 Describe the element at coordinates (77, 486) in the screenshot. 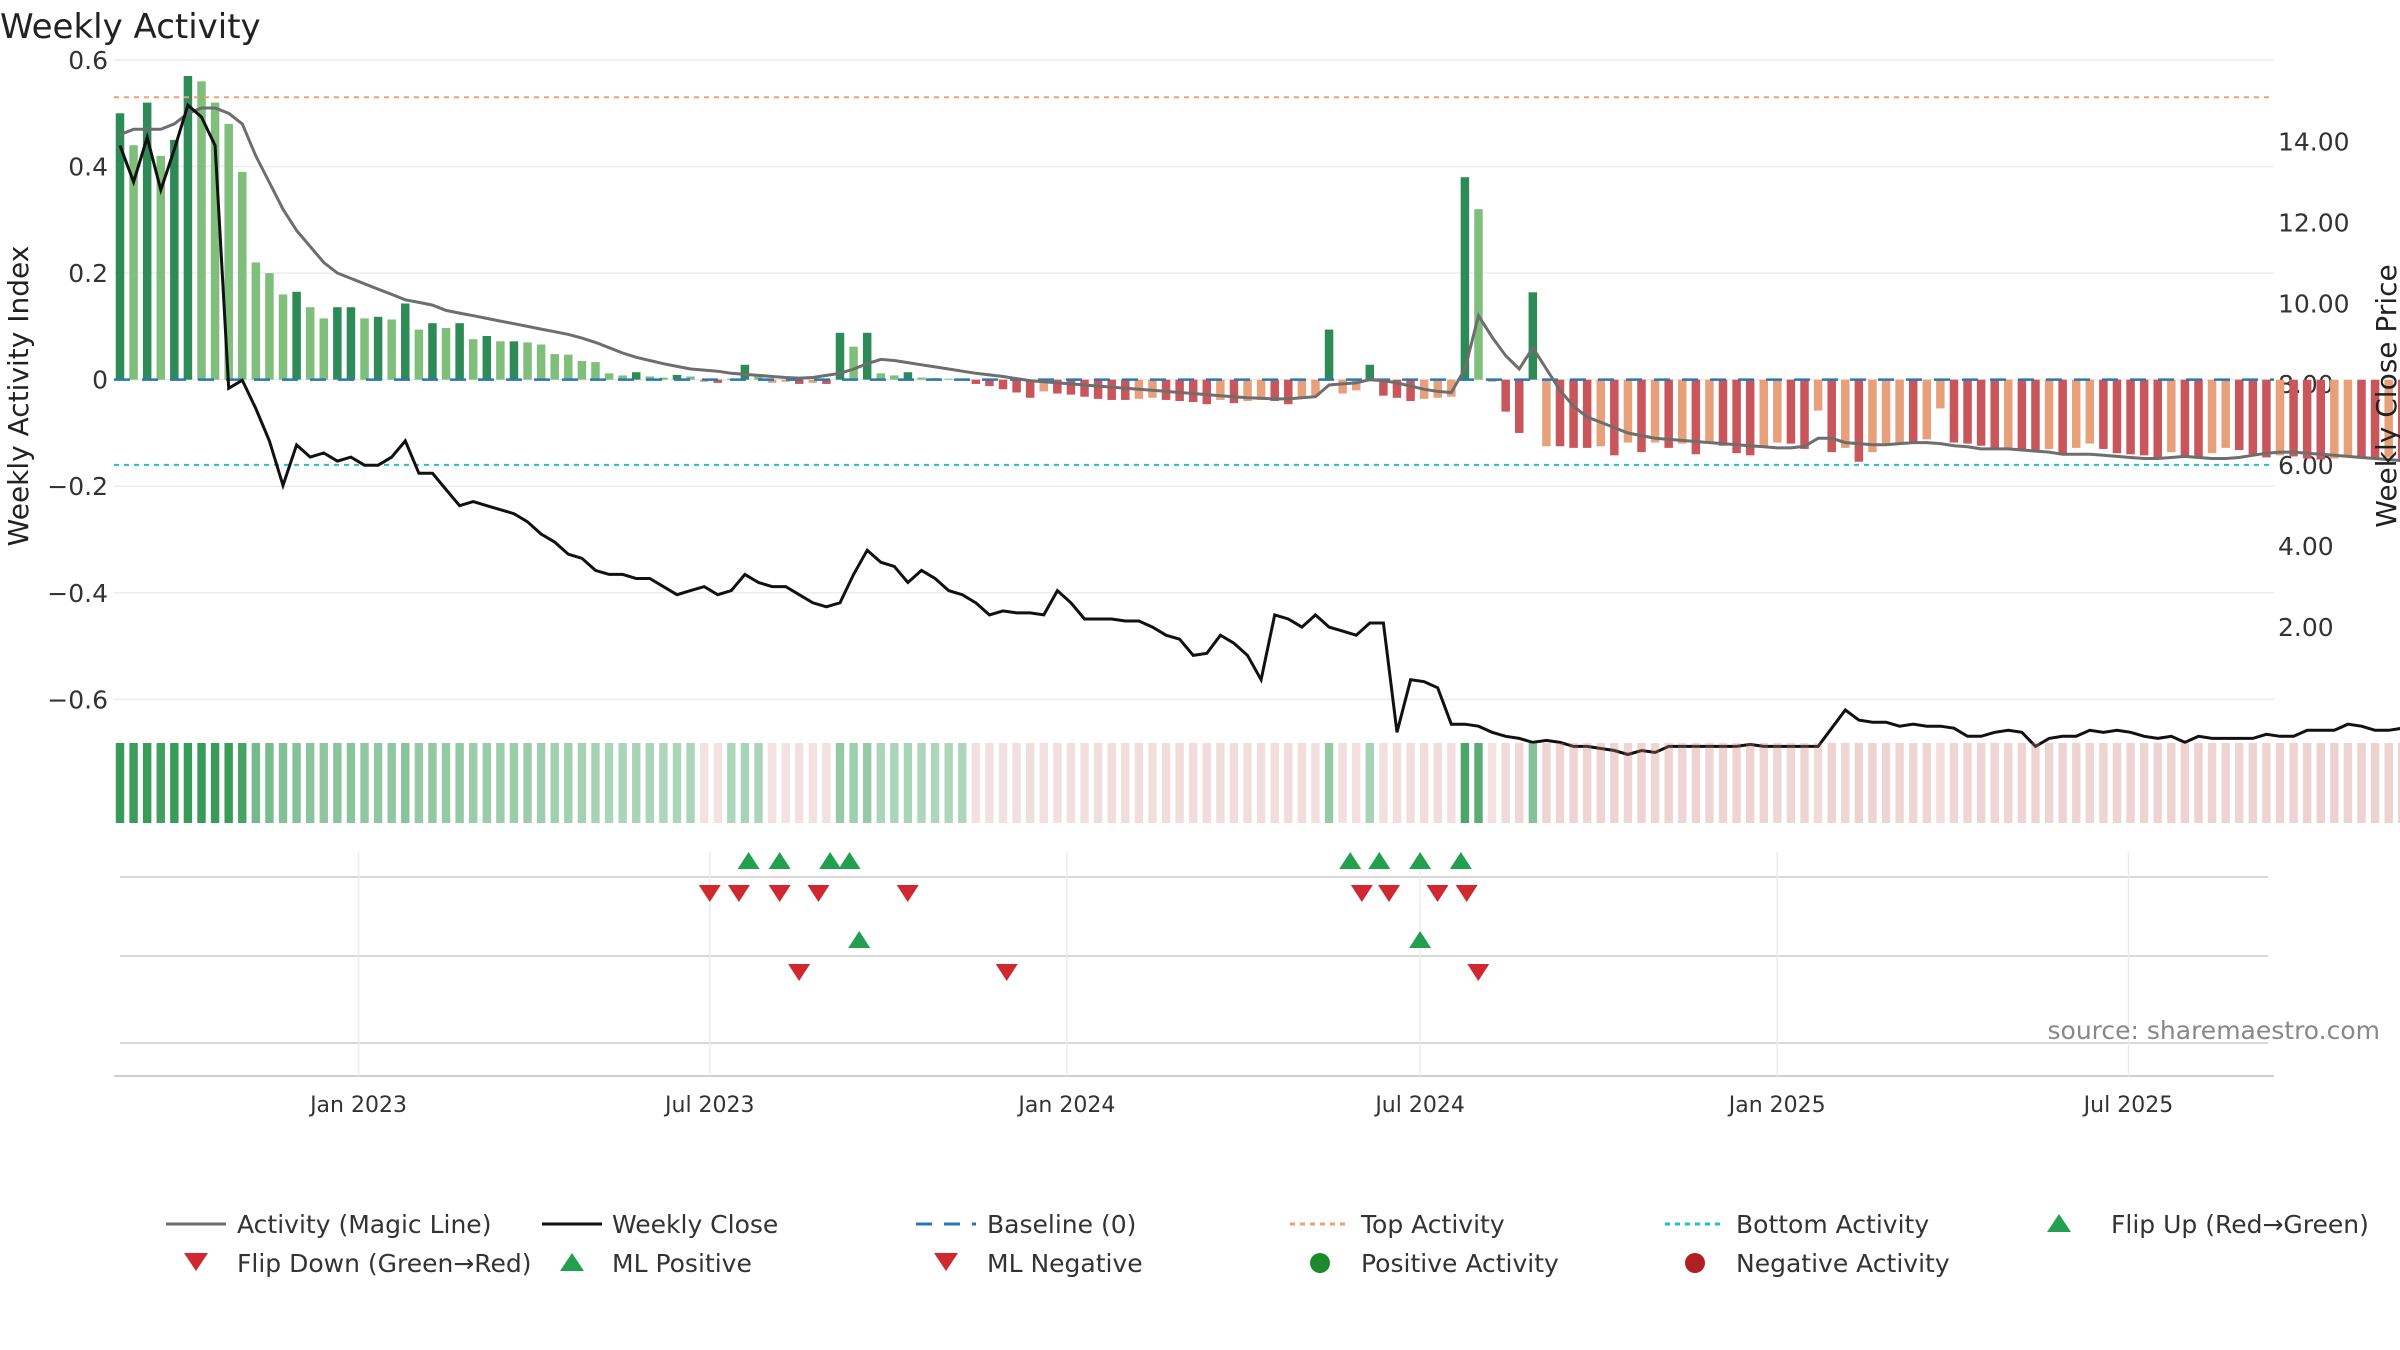

I see `left-tick-label: −0.2` at that location.